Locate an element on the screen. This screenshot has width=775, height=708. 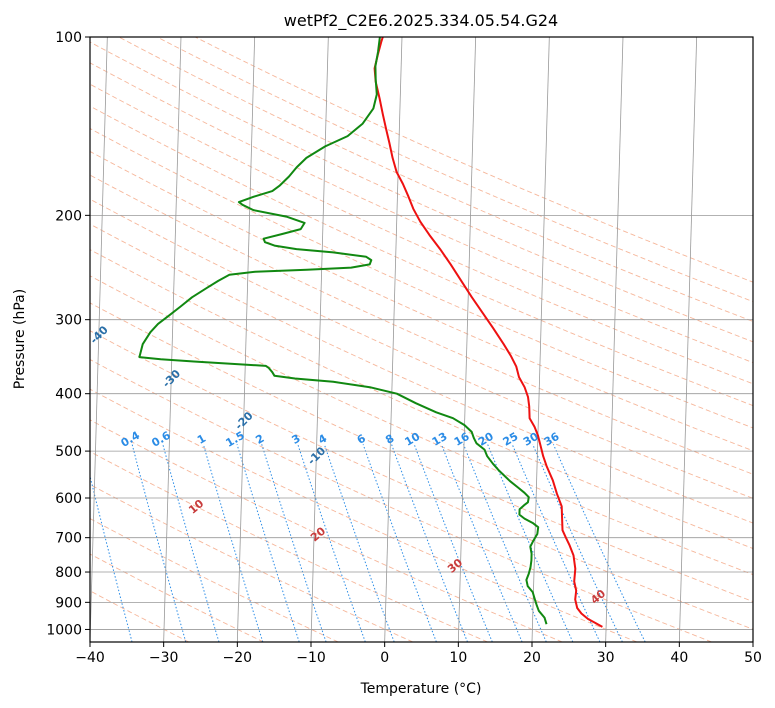
y-tick-label: 900 is located at coordinates (68, 603).